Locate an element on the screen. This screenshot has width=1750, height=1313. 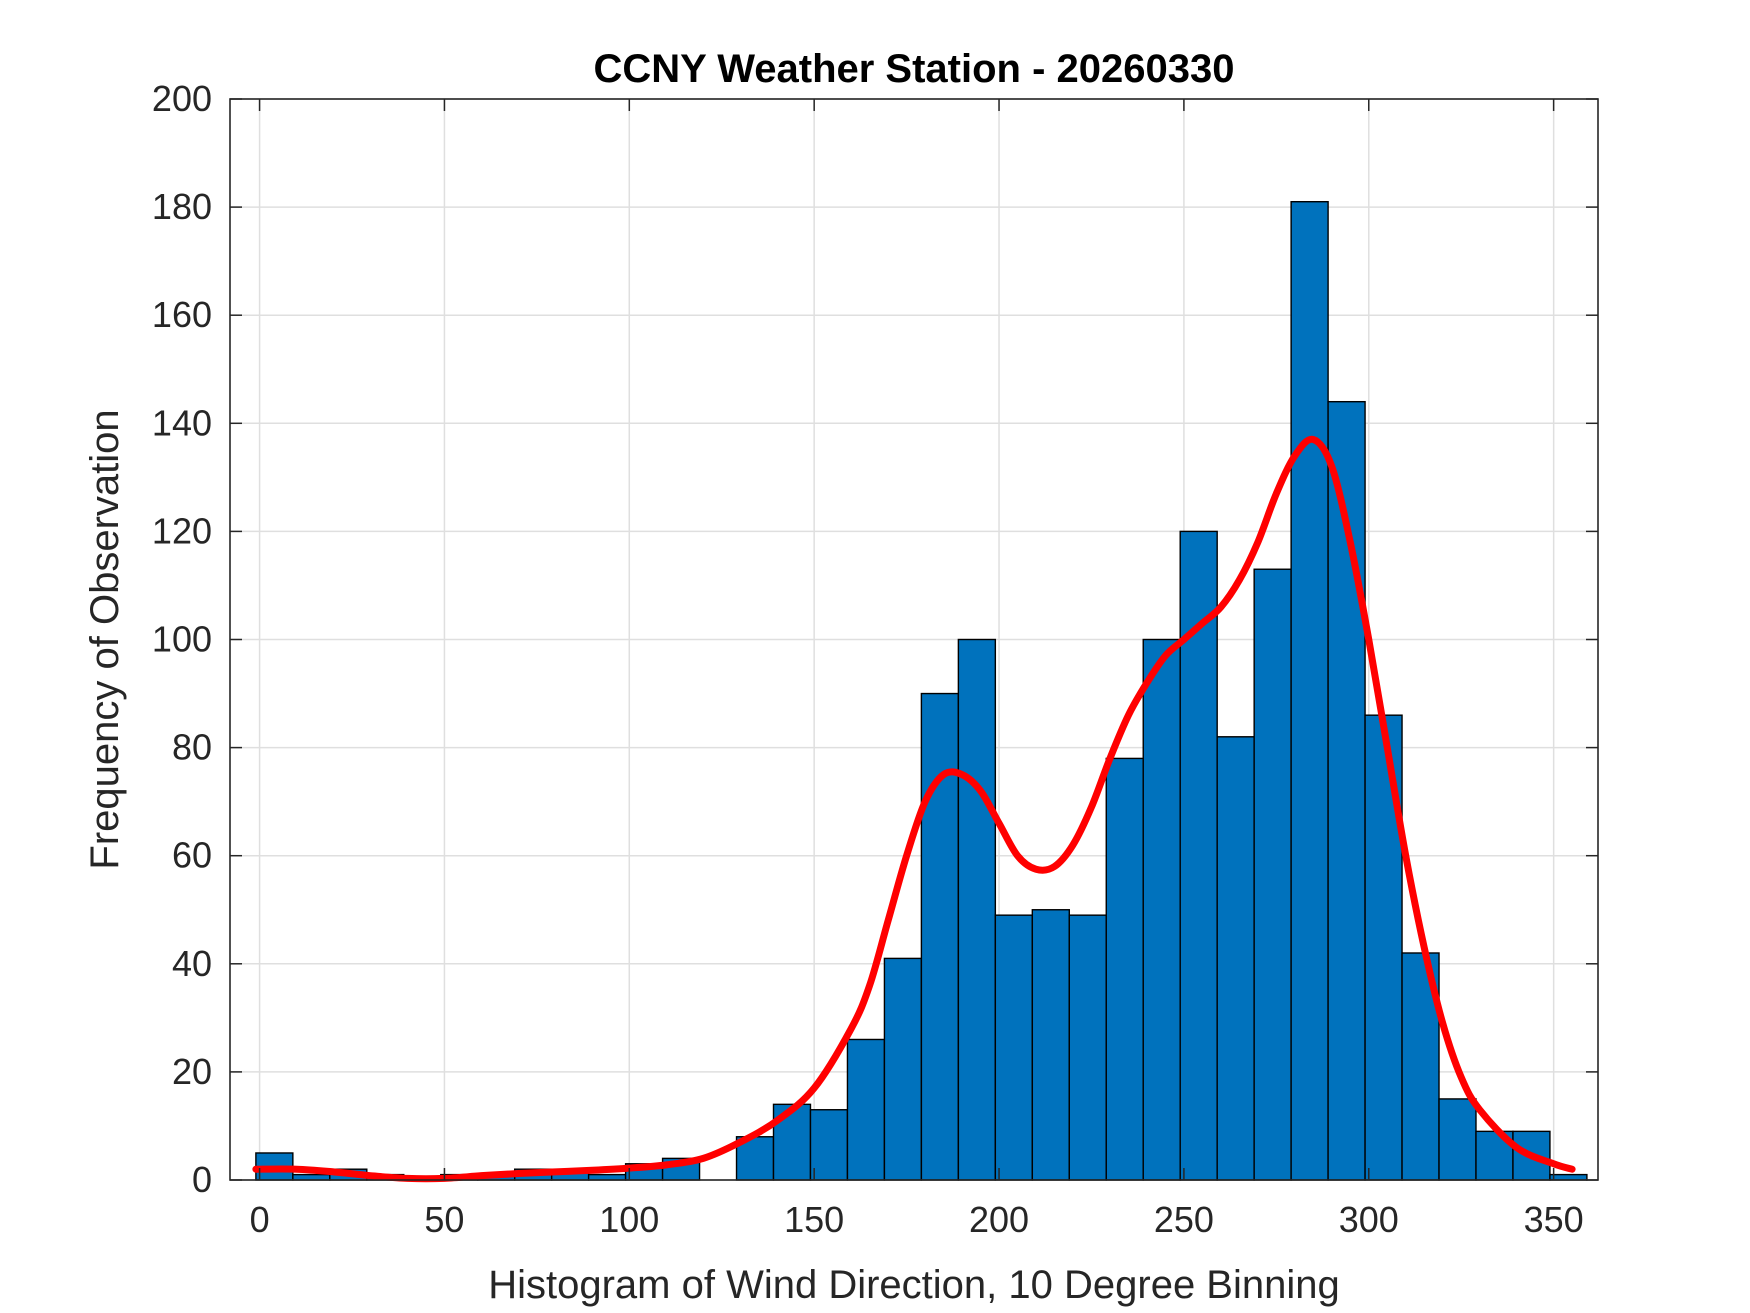
x-tick-labels: 0 50 100 150 200 250 300 350 is located at coordinates (917, 1219).